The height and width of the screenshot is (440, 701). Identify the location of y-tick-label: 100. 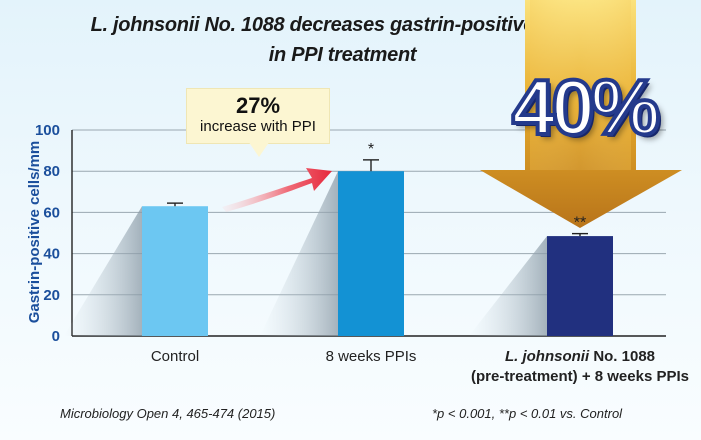
(47, 130).